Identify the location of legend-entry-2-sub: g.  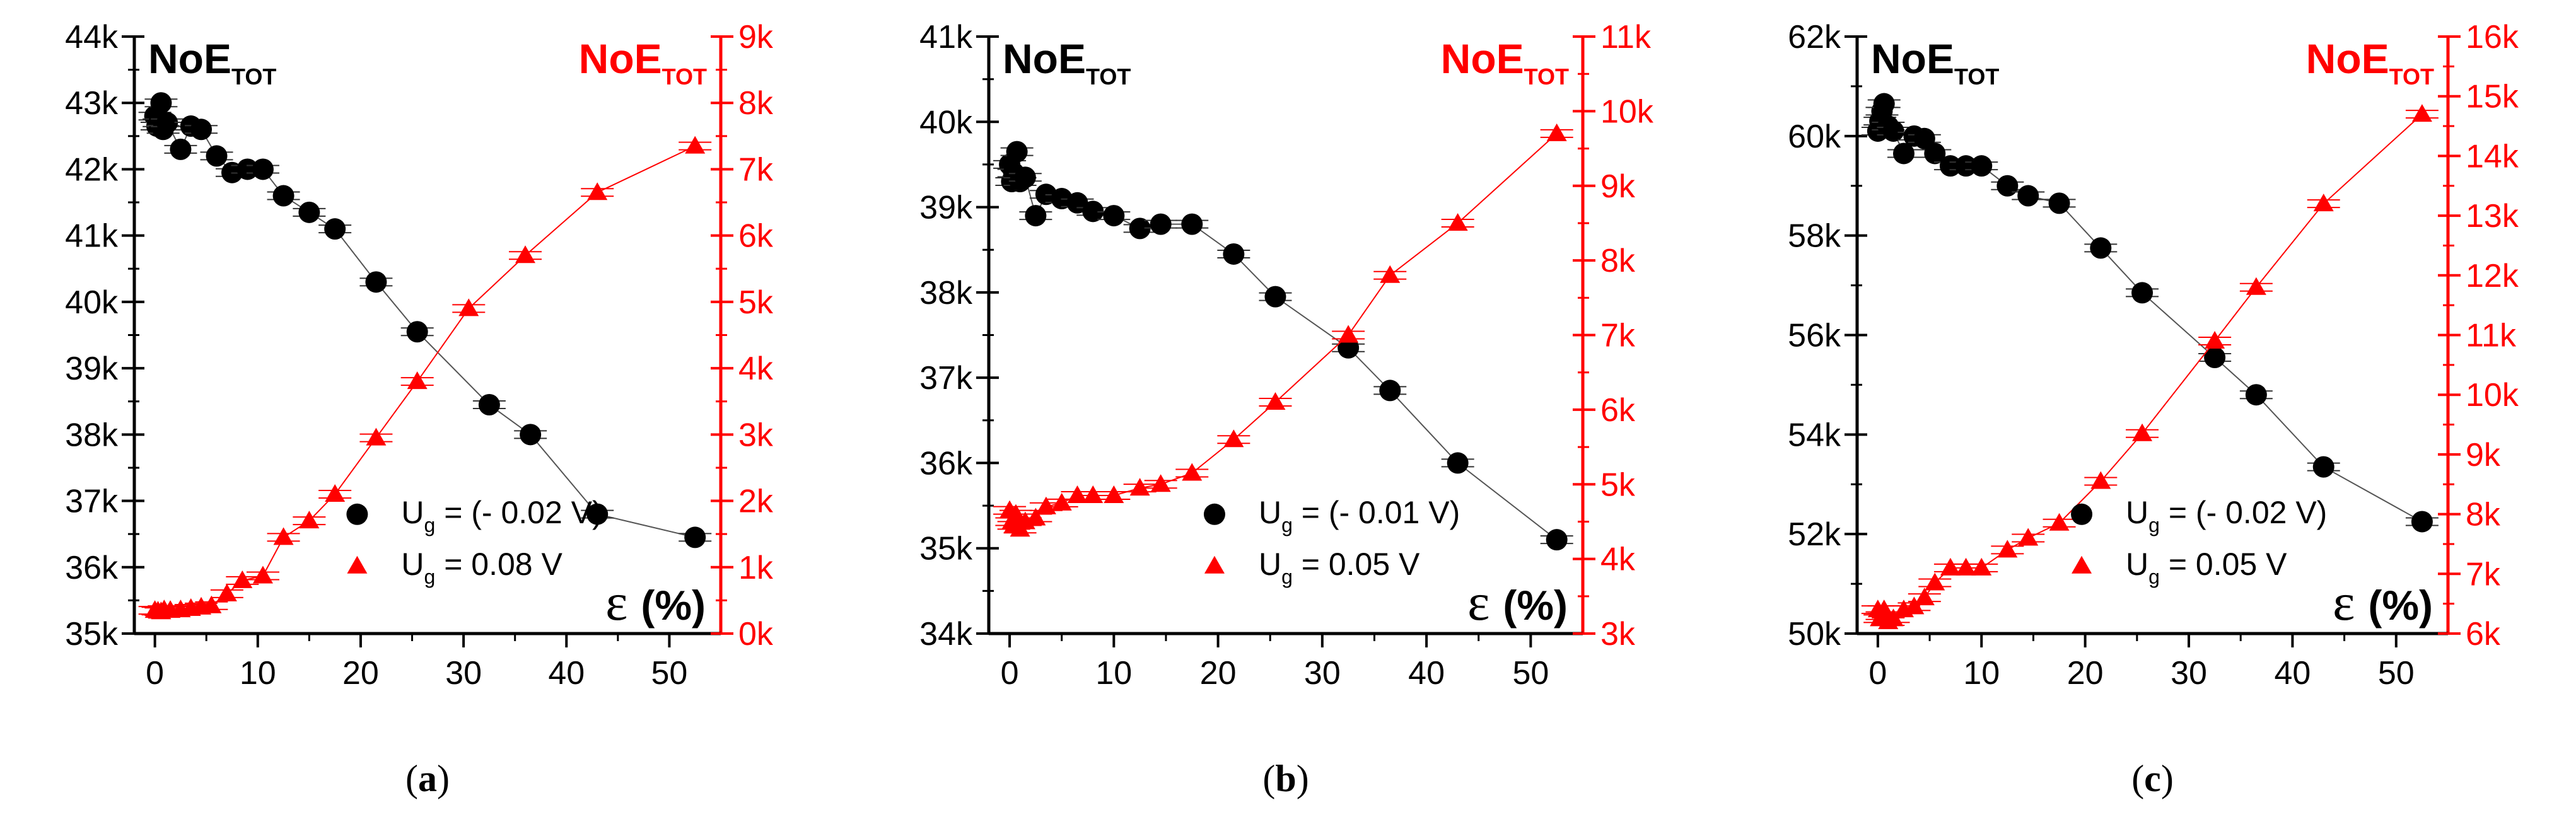
(1287, 576).